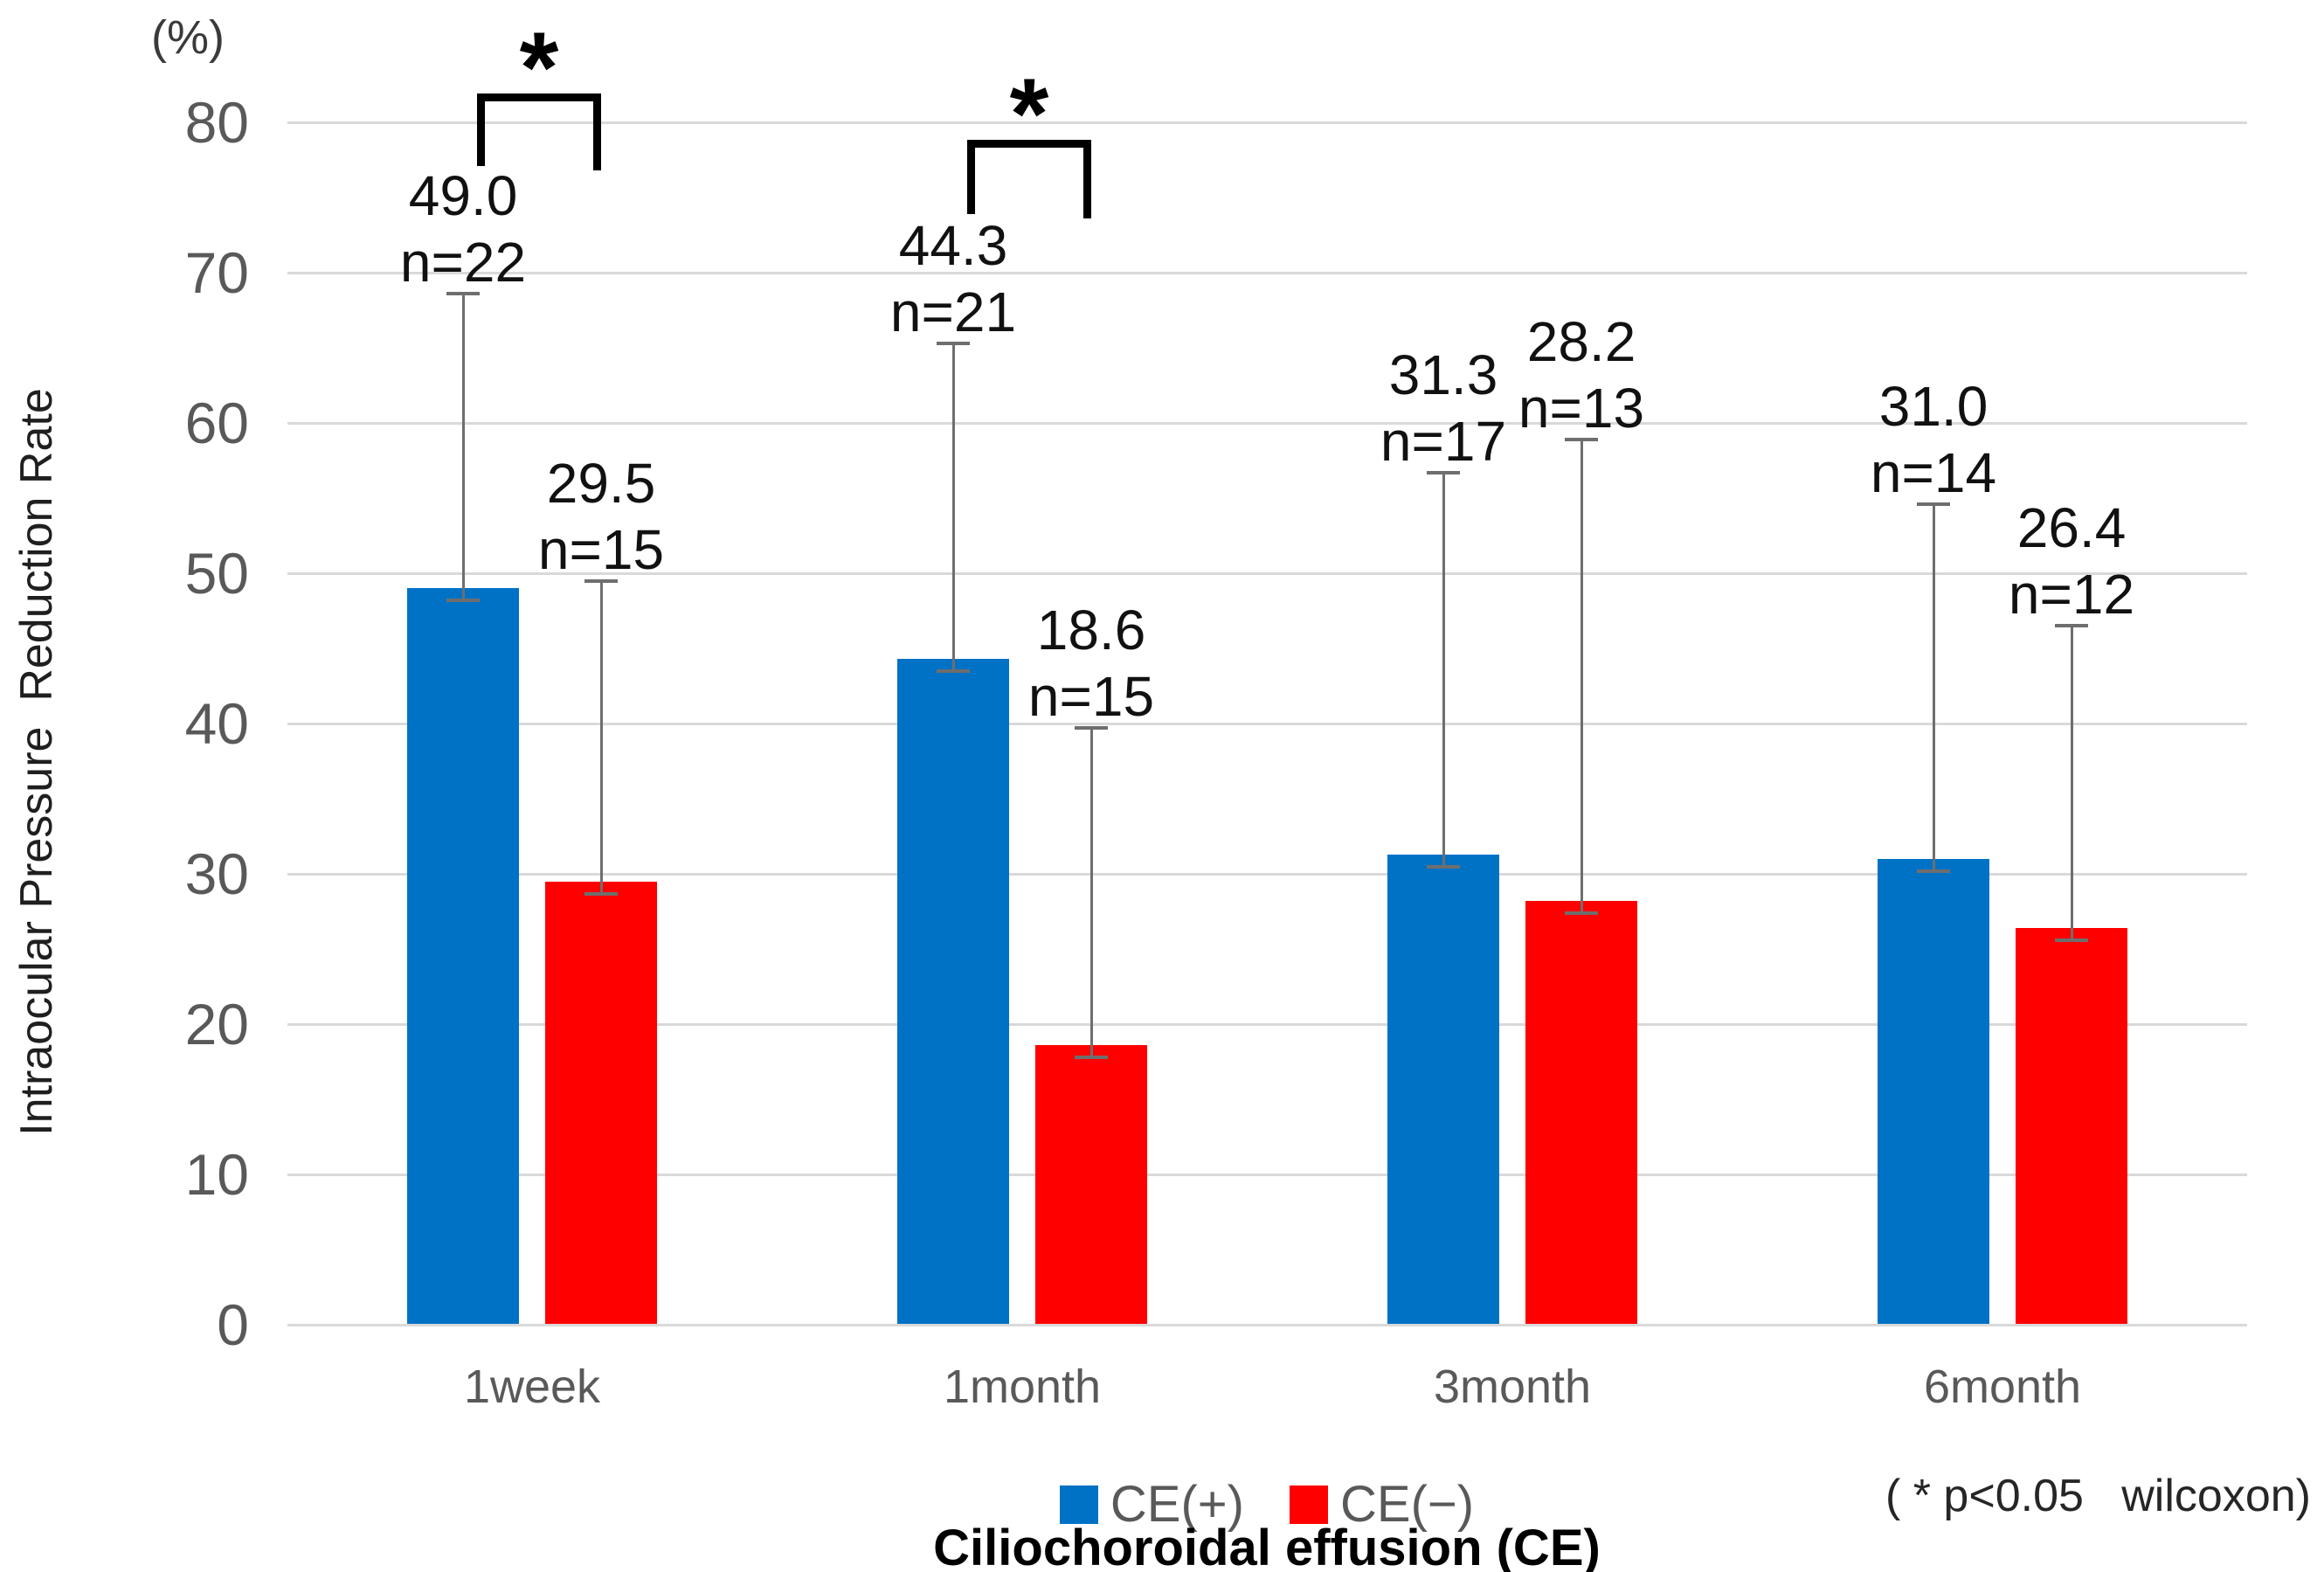  What do you see at coordinates (2072, 783) in the screenshot?
I see `error-bar-6month-s1` at bounding box center [2072, 783].